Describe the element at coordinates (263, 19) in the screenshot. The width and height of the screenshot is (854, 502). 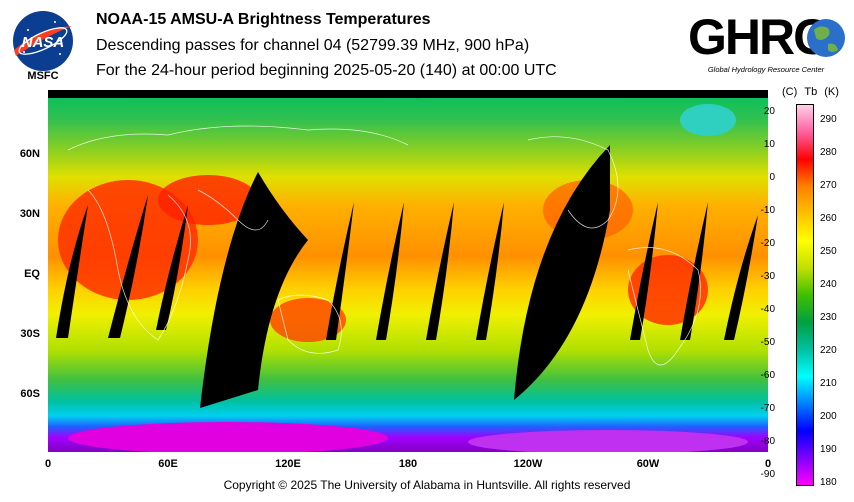
I see `chart-title: NOAA-15 AMSU-A Brightness Temperatures` at that location.